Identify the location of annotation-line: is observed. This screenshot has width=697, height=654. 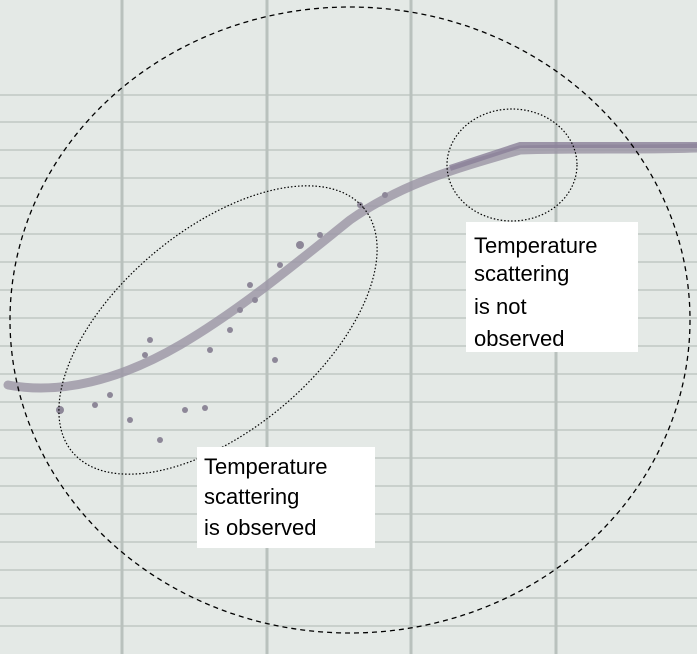
(260, 527).